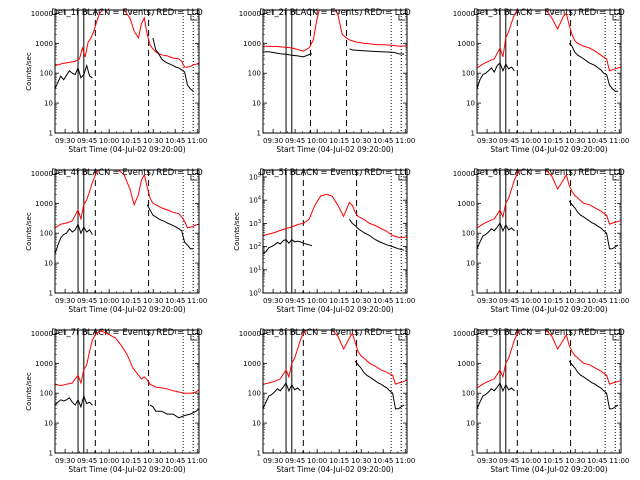  Describe the element at coordinates (255, 246) in the screenshot. I see `y-tick-label: 10²` at that location.